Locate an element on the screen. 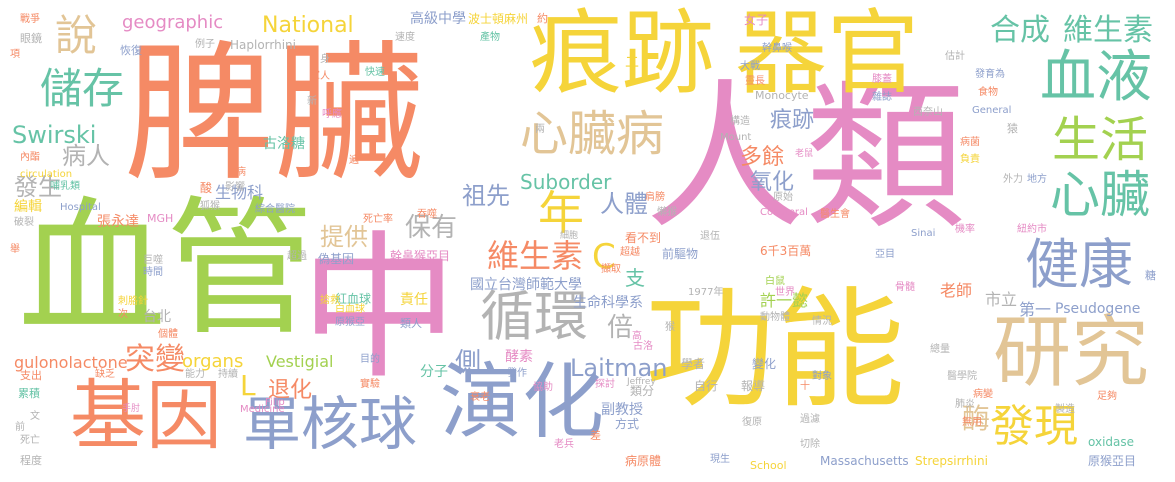 The width and height of the screenshot is (1175, 482). word-qing-kuang: 情況 is located at coordinates (822, 321).